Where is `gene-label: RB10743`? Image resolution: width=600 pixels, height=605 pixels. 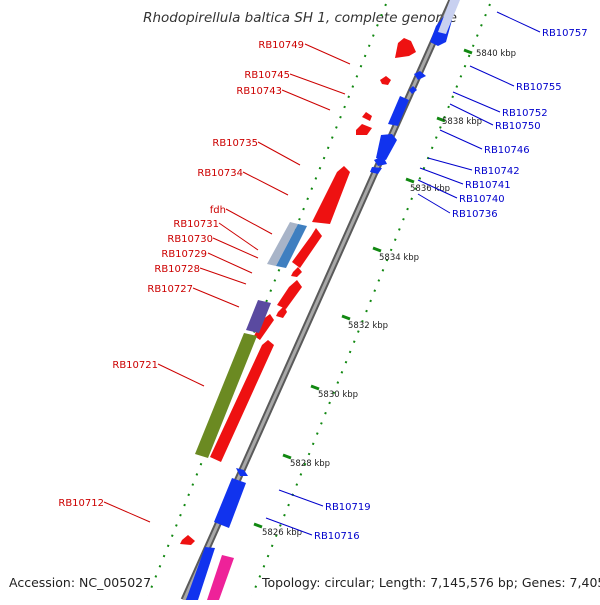 gene-label: RB10743 is located at coordinates (259, 91).